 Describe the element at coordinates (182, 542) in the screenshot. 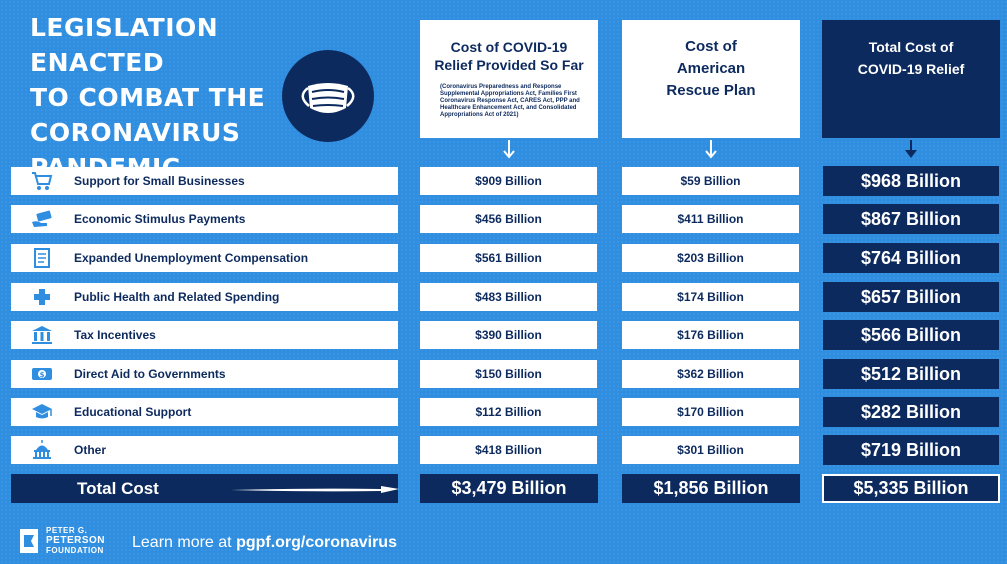

I see `learn-more-prefix: Learn more at` at that location.